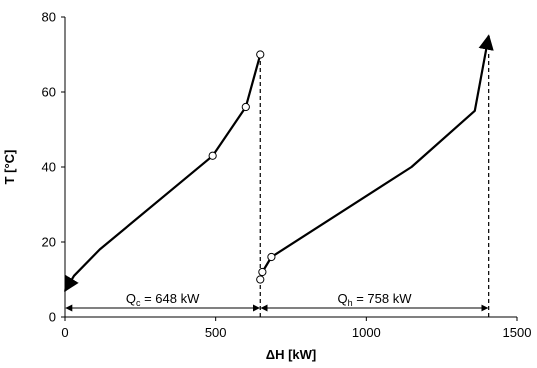 This screenshot has height=368, width=537. I want to click on x-tick-label: 1000, so click(366, 332).